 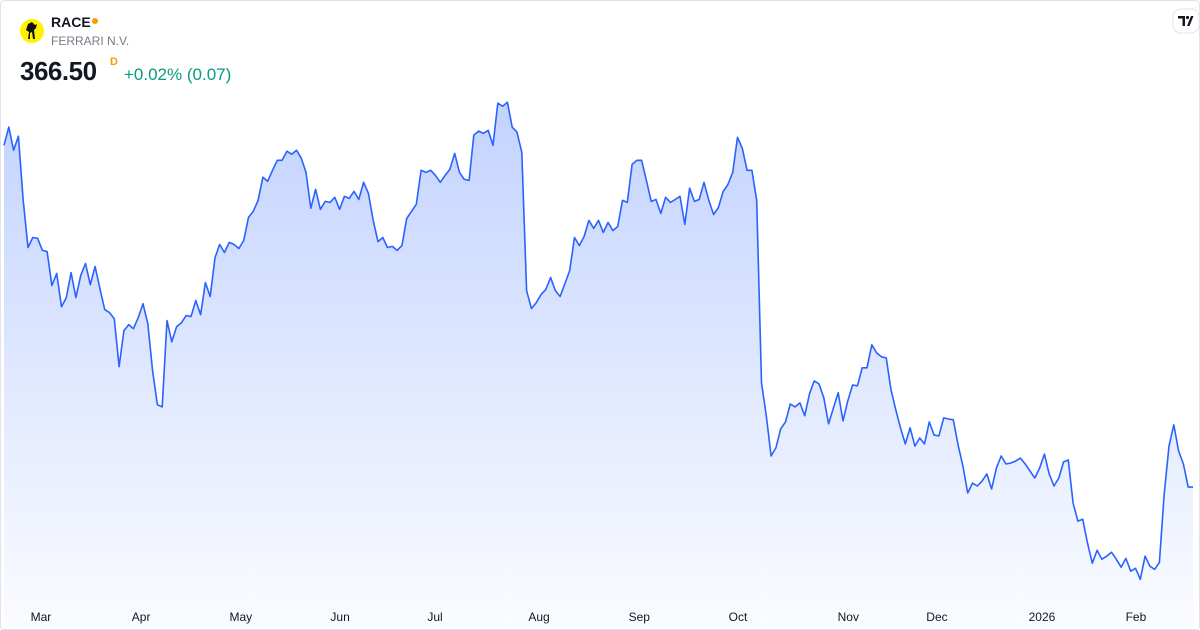 What do you see at coordinates (32, 31) in the screenshot?
I see `logo` at bounding box center [32, 31].